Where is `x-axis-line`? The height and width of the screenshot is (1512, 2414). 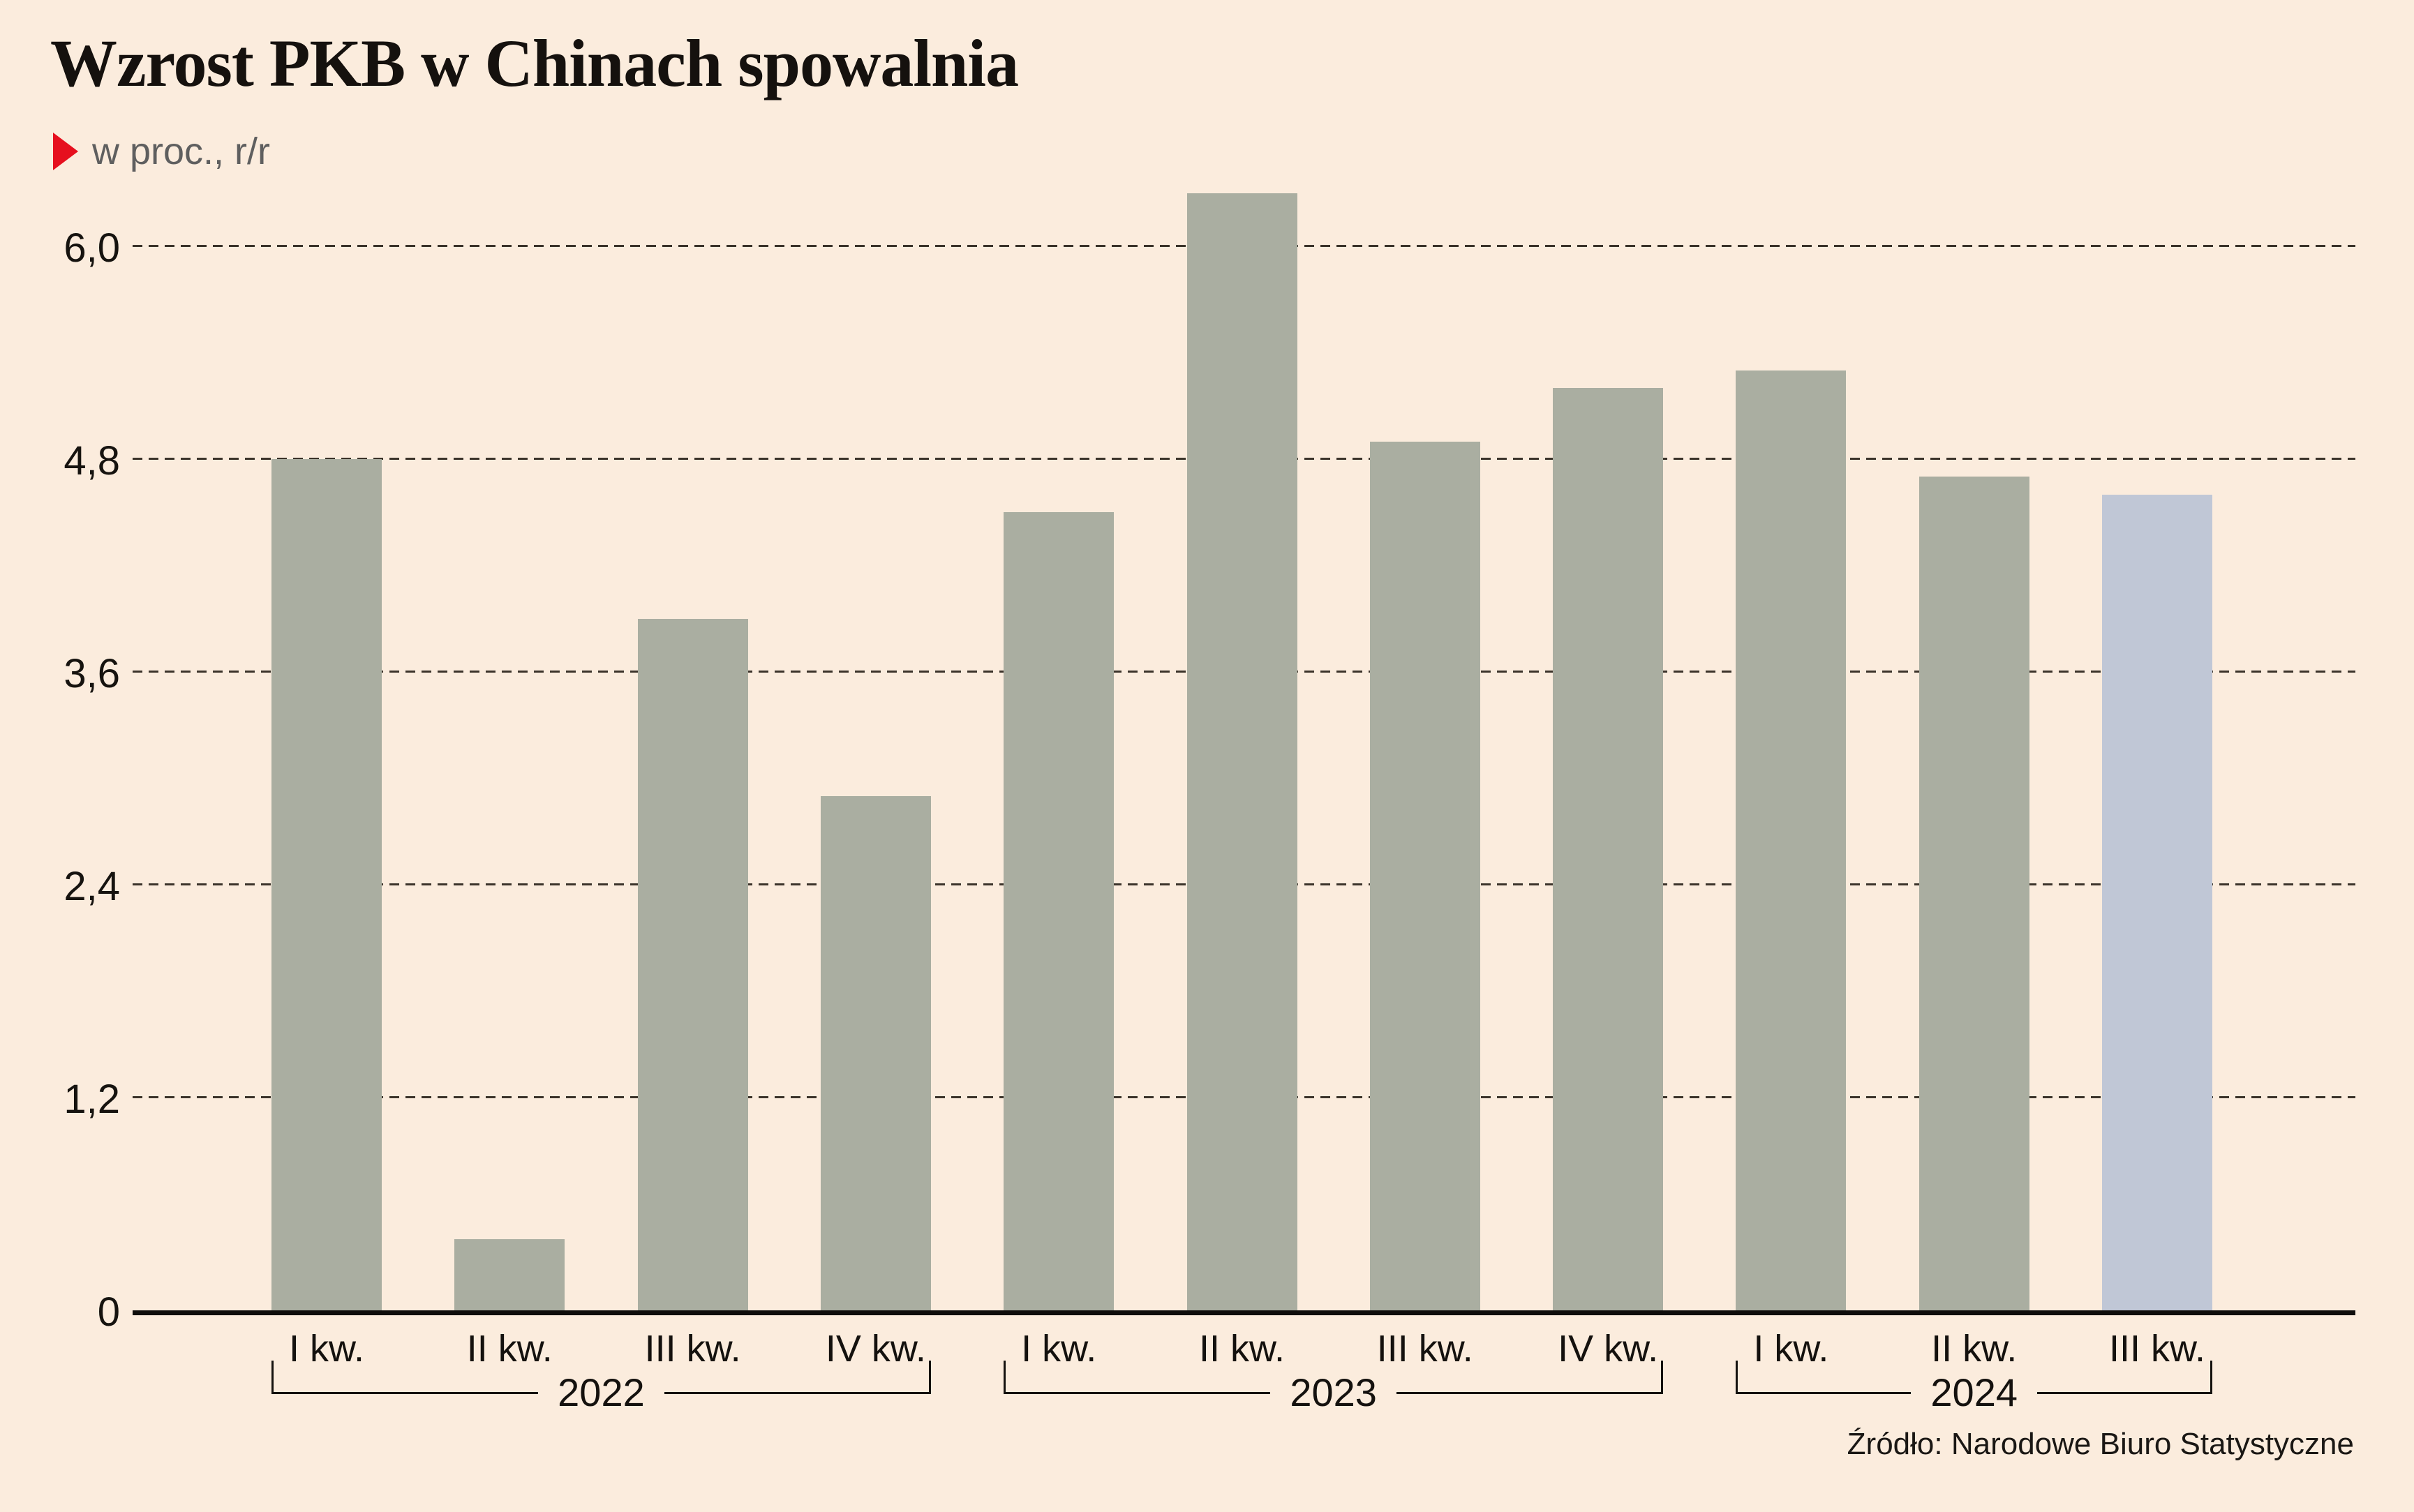
x-axis-line is located at coordinates (1244, 1312).